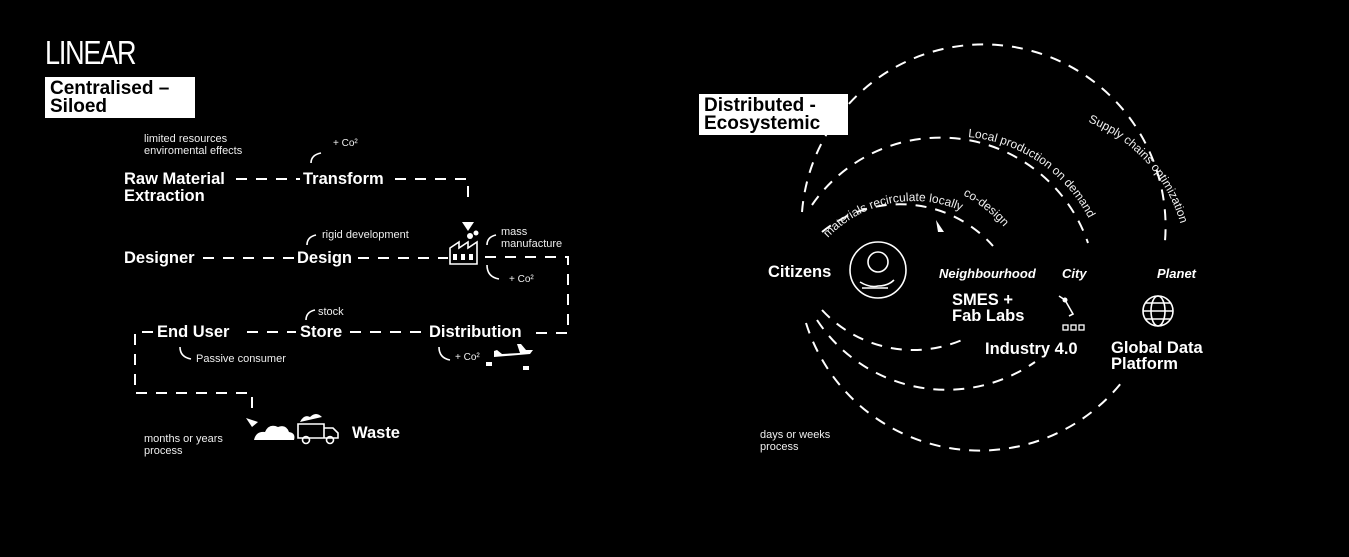 This screenshot has width=1349, height=557. What do you see at coordinates (762, 123) in the screenshot?
I see `distributed-subtitle-line2: Ecosystemic` at bounding box center [762, 123].